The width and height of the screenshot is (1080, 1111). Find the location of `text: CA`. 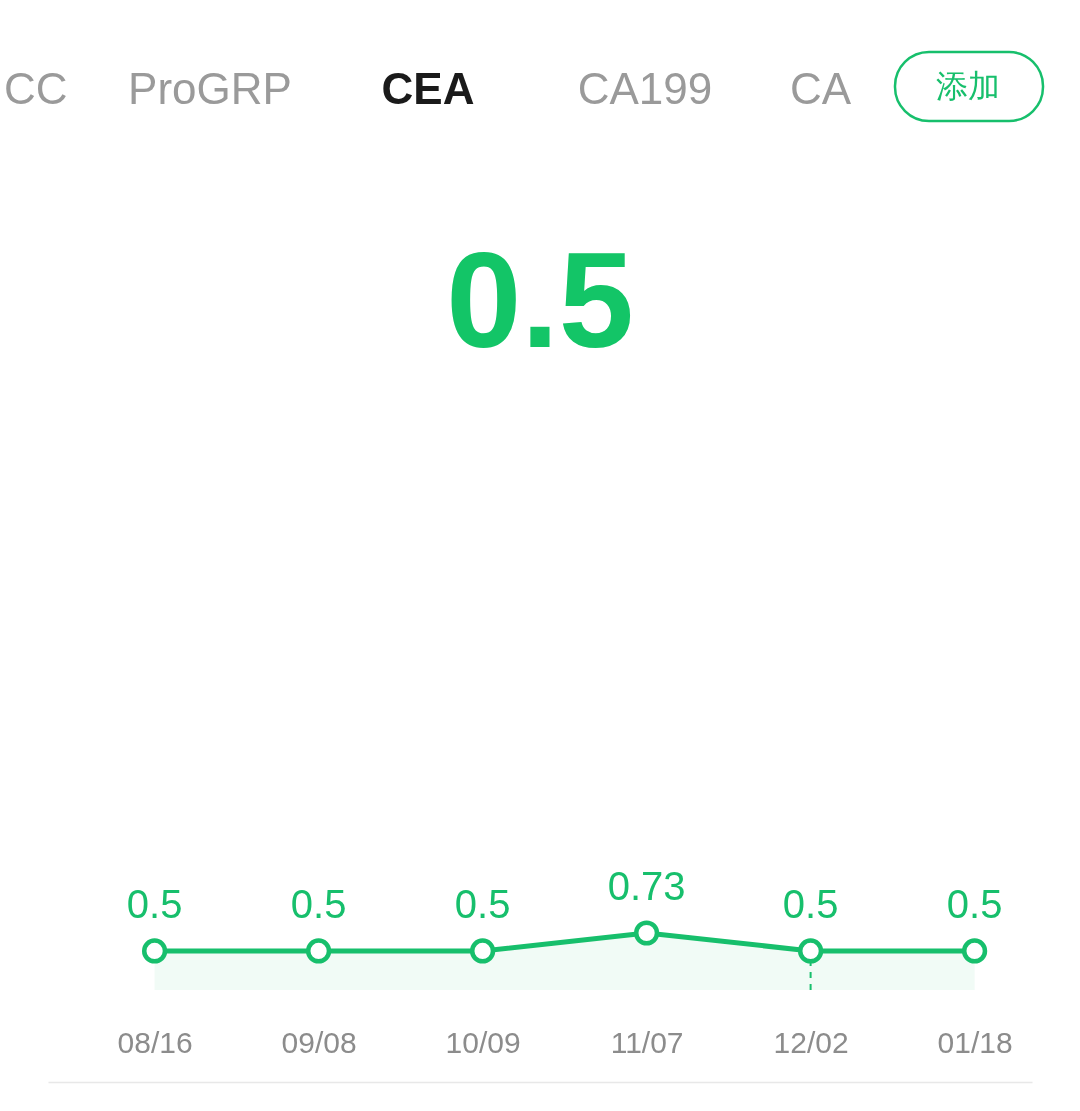

text: CA is located at coordinates (821, 88).